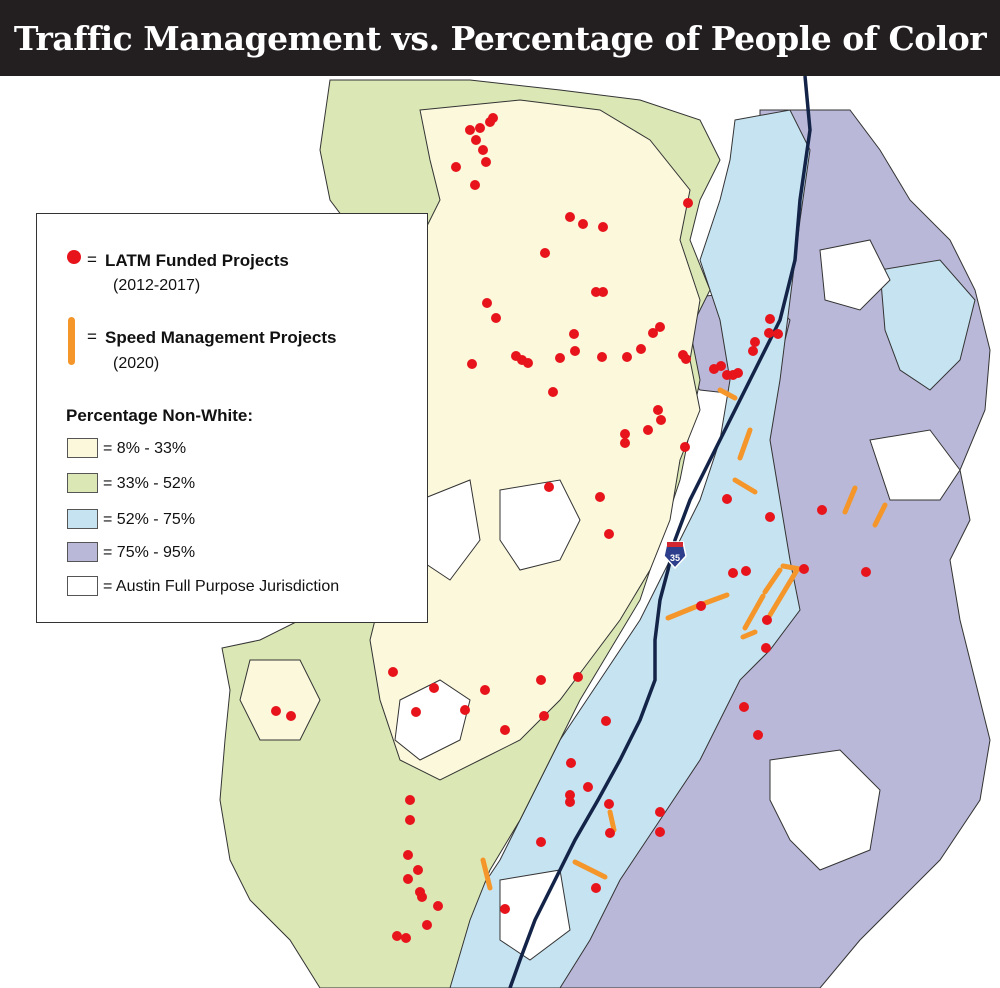  What do you see at coordinates (92, 336) in the screenshot?
I see `legend-speed-equals: =` at bounding box center [92, 336].